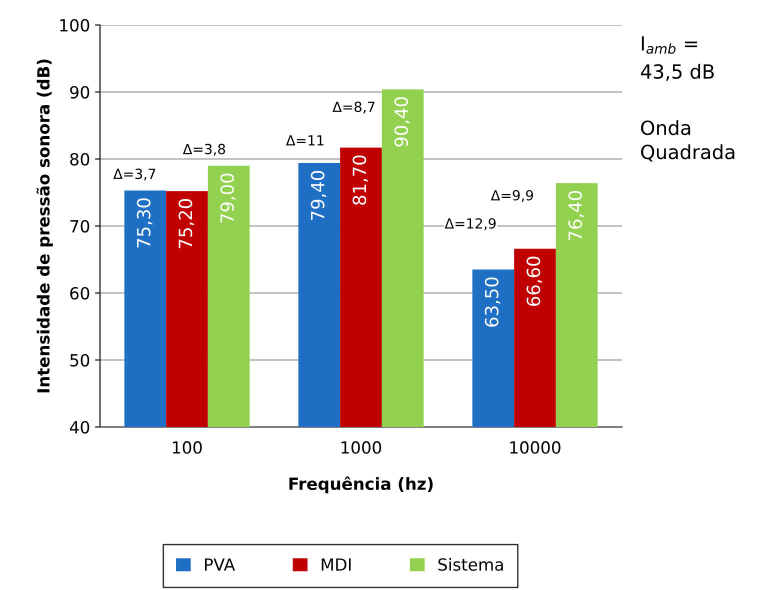  What do you see at coordinates (80, 293) in the screenshot?
I see `y-tick-label: 60` at bounding box center [80, 293].